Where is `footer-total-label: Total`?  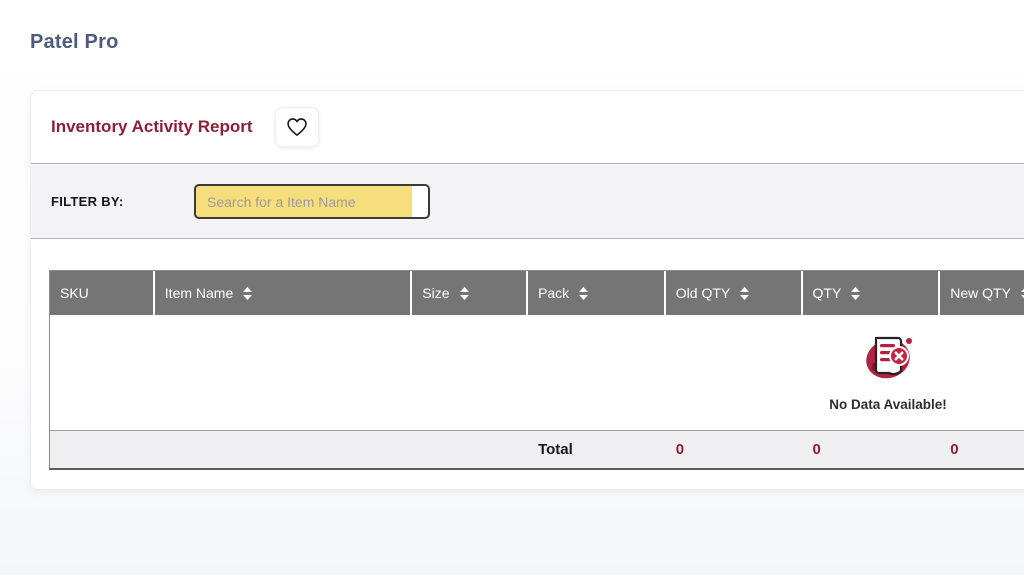
footer-total-label: Total is located at coordinates (555, 449).